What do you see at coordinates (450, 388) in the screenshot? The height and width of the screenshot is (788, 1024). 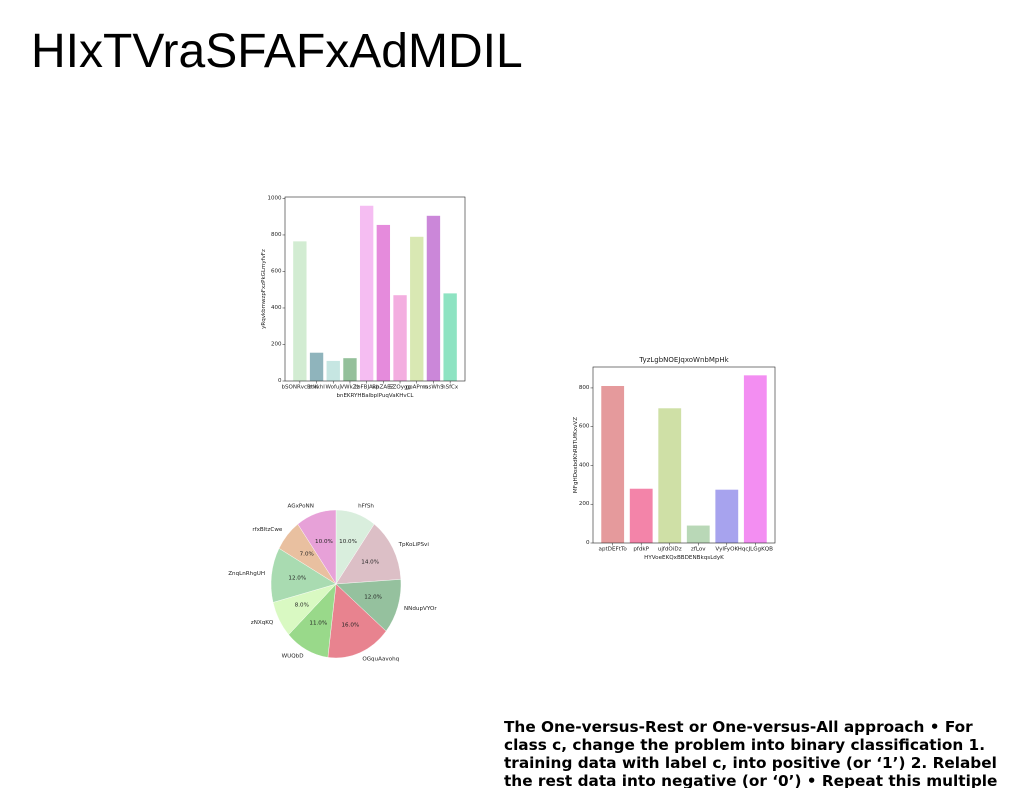 I see `x-tick-label: hSfCx` at bounding box center [450, 388].